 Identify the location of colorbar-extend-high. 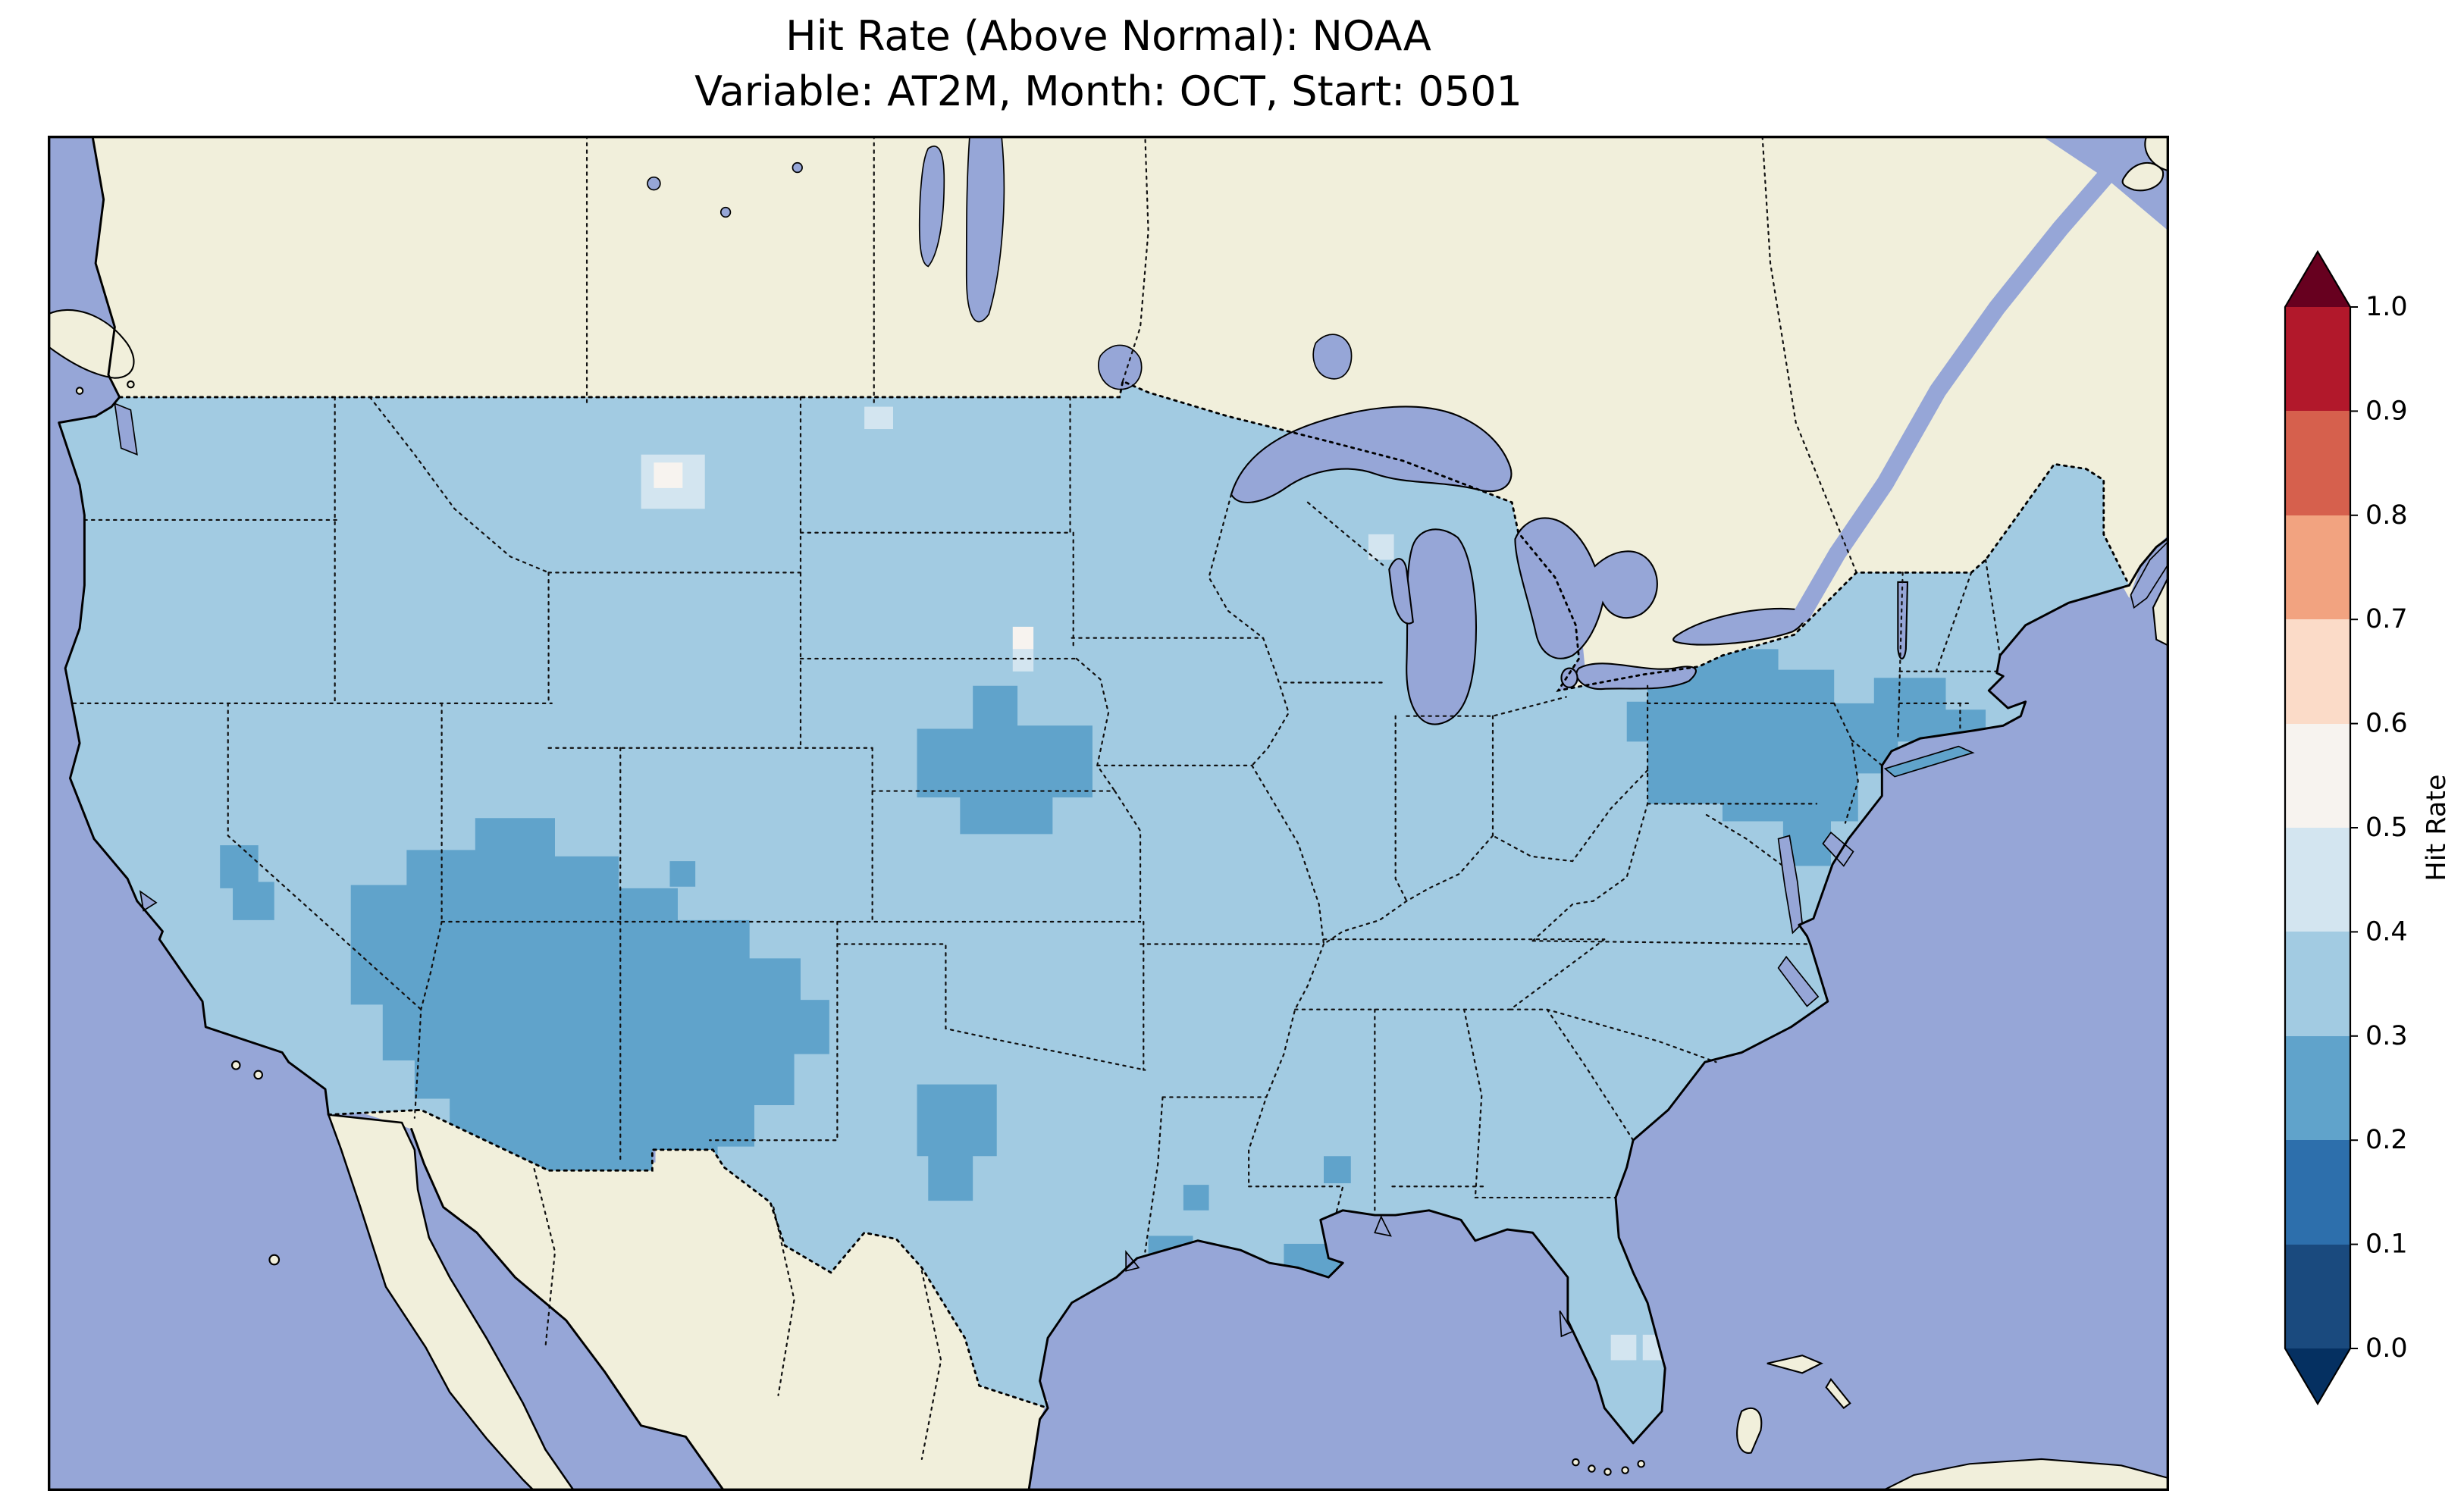
(2317, 279).